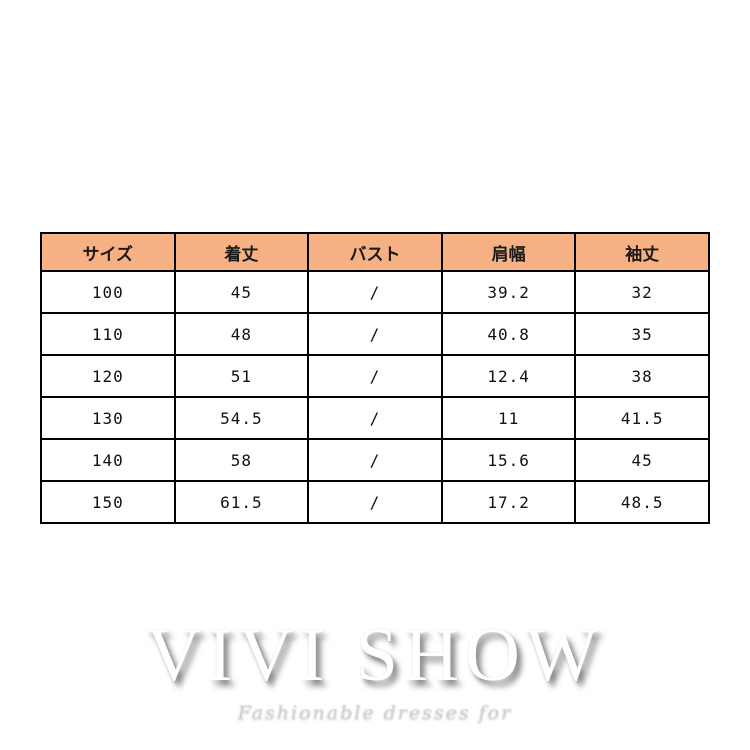  Describe the element at coordinates (108, 502) in the screenshot. I see `table-cell: 150` at that location.